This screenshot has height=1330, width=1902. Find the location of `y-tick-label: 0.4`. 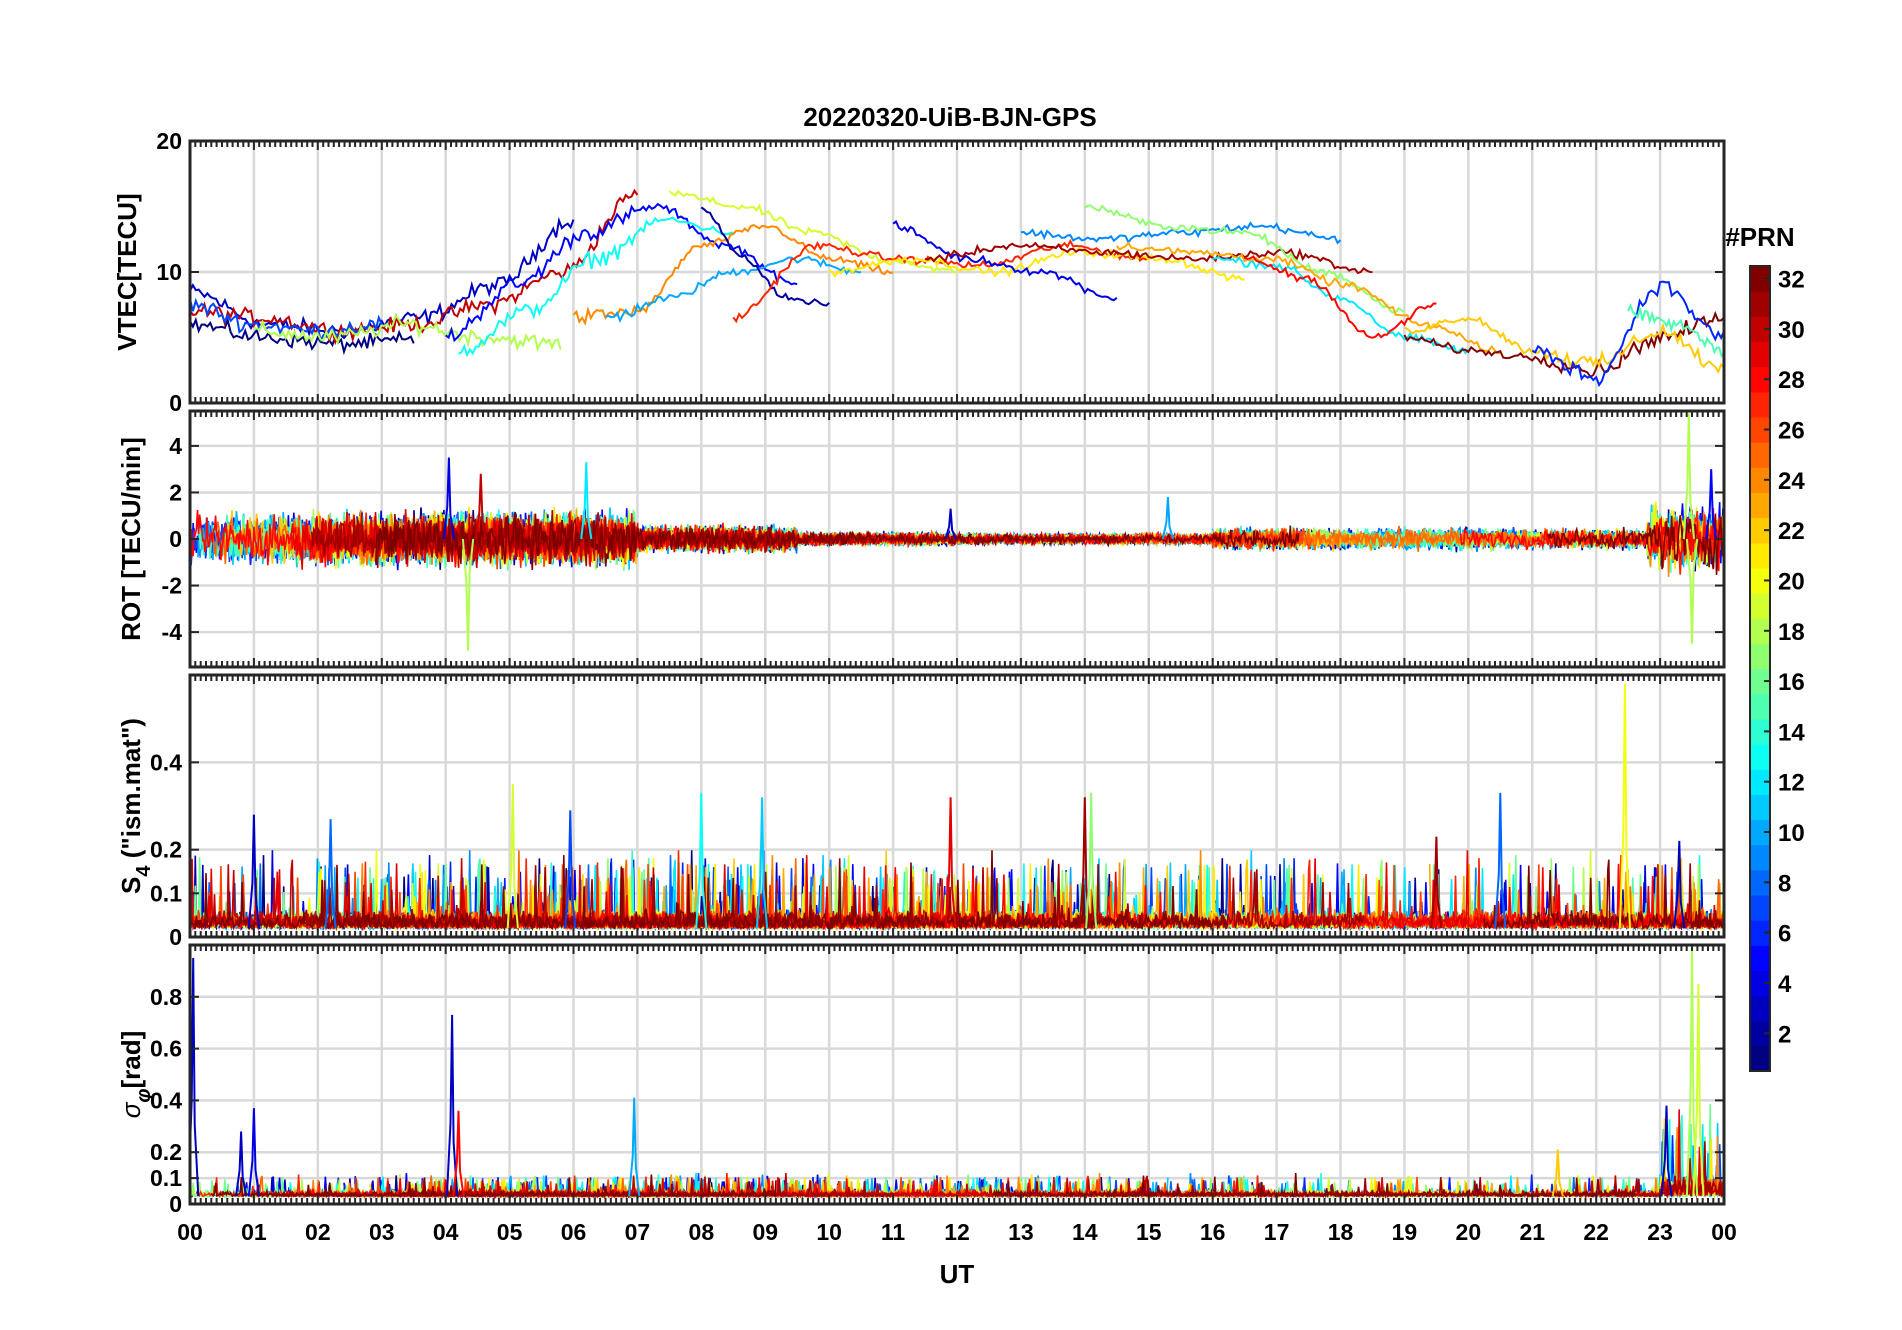

y-tick-label: 0.4 is located at coordinates (166, 1100).